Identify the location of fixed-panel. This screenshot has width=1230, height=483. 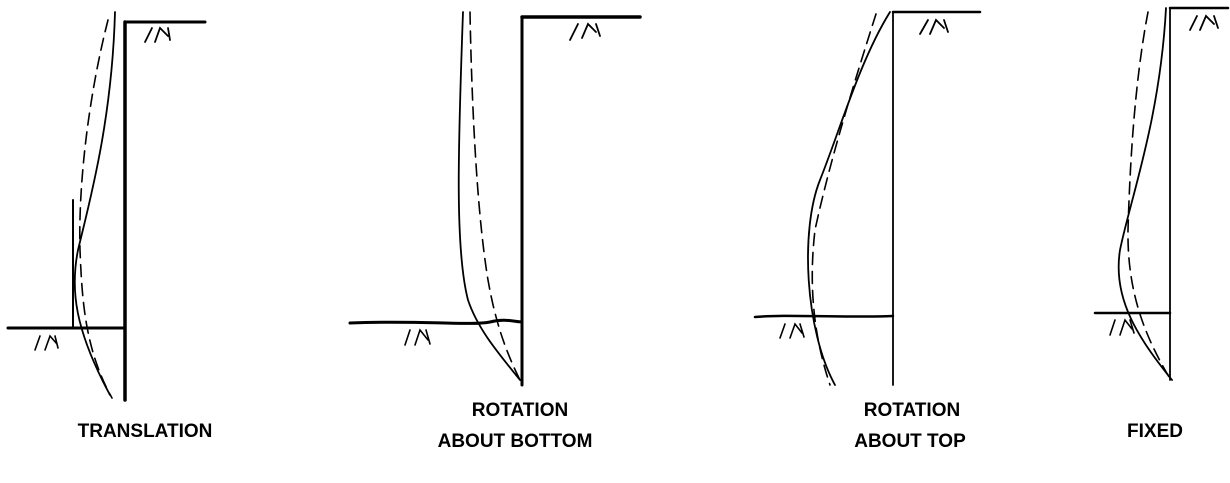
(1161, 194).